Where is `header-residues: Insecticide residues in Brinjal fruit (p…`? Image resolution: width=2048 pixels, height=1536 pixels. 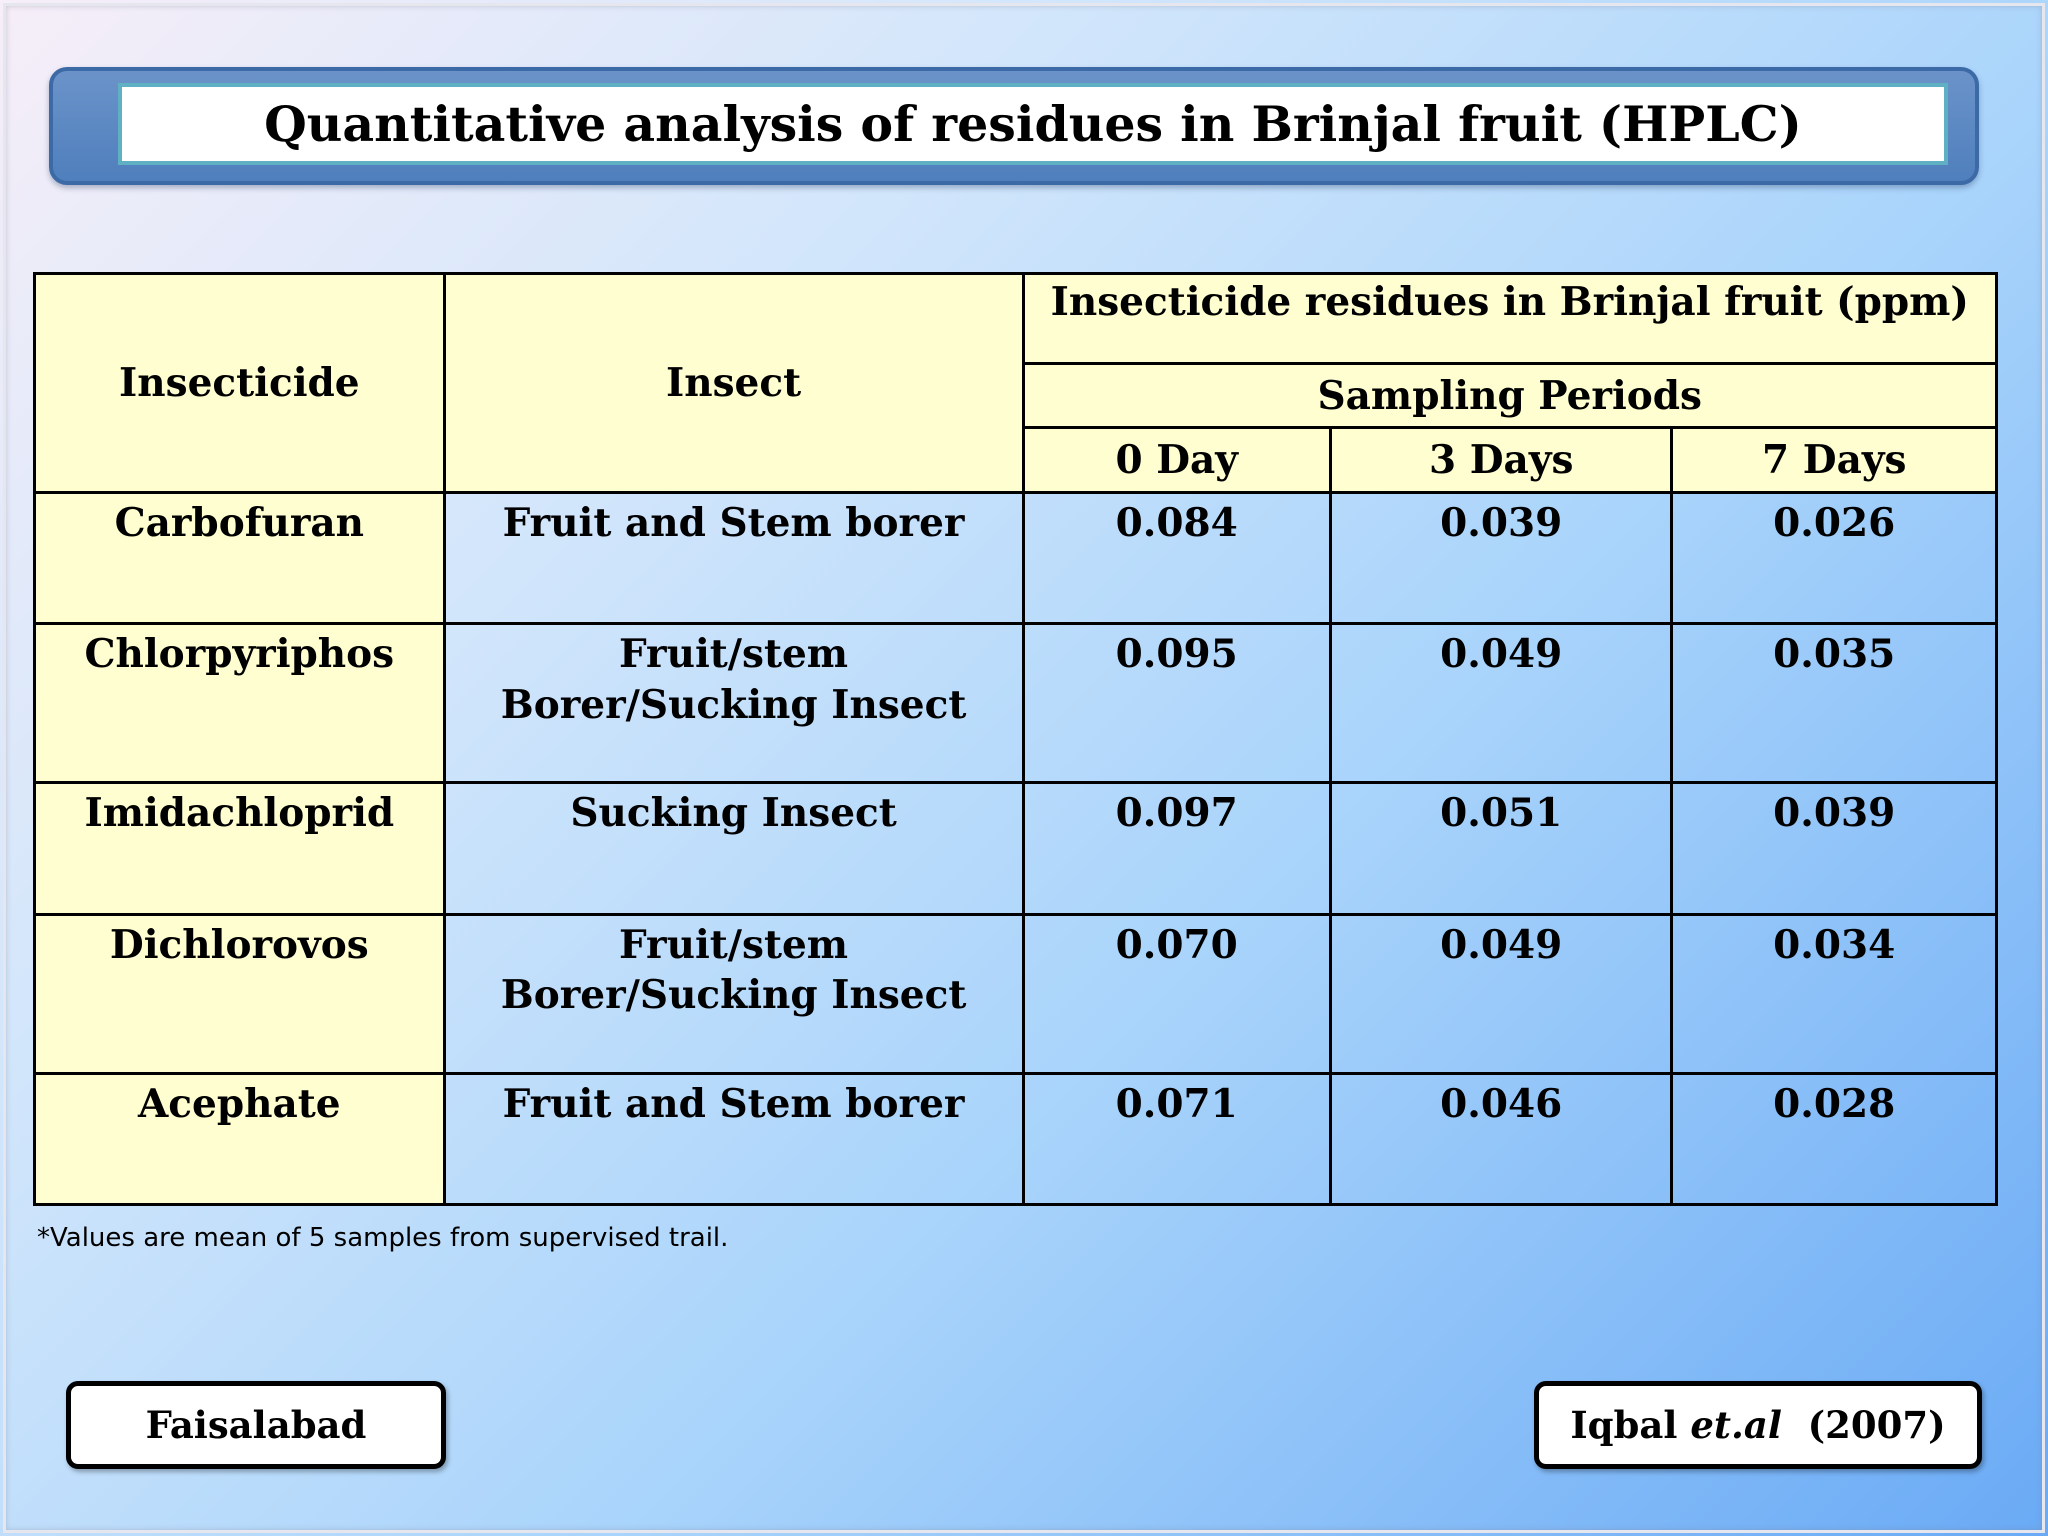
header-residues: Insecticide residues in Brinjal fruit (p… is located at coordinates (1509, 318).